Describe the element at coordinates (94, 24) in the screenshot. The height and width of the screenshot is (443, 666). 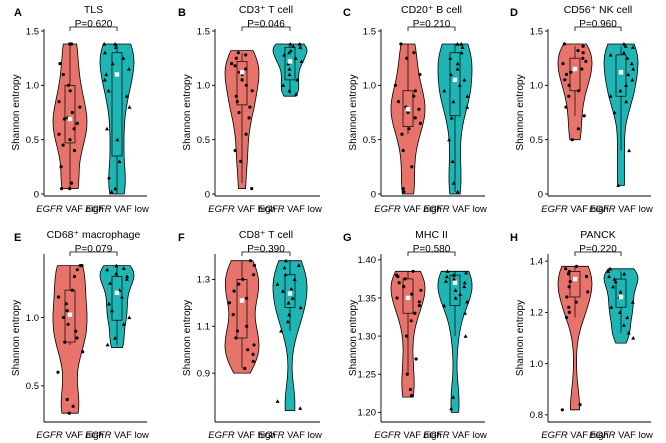
I see `p-value: P=0.620` at that location.